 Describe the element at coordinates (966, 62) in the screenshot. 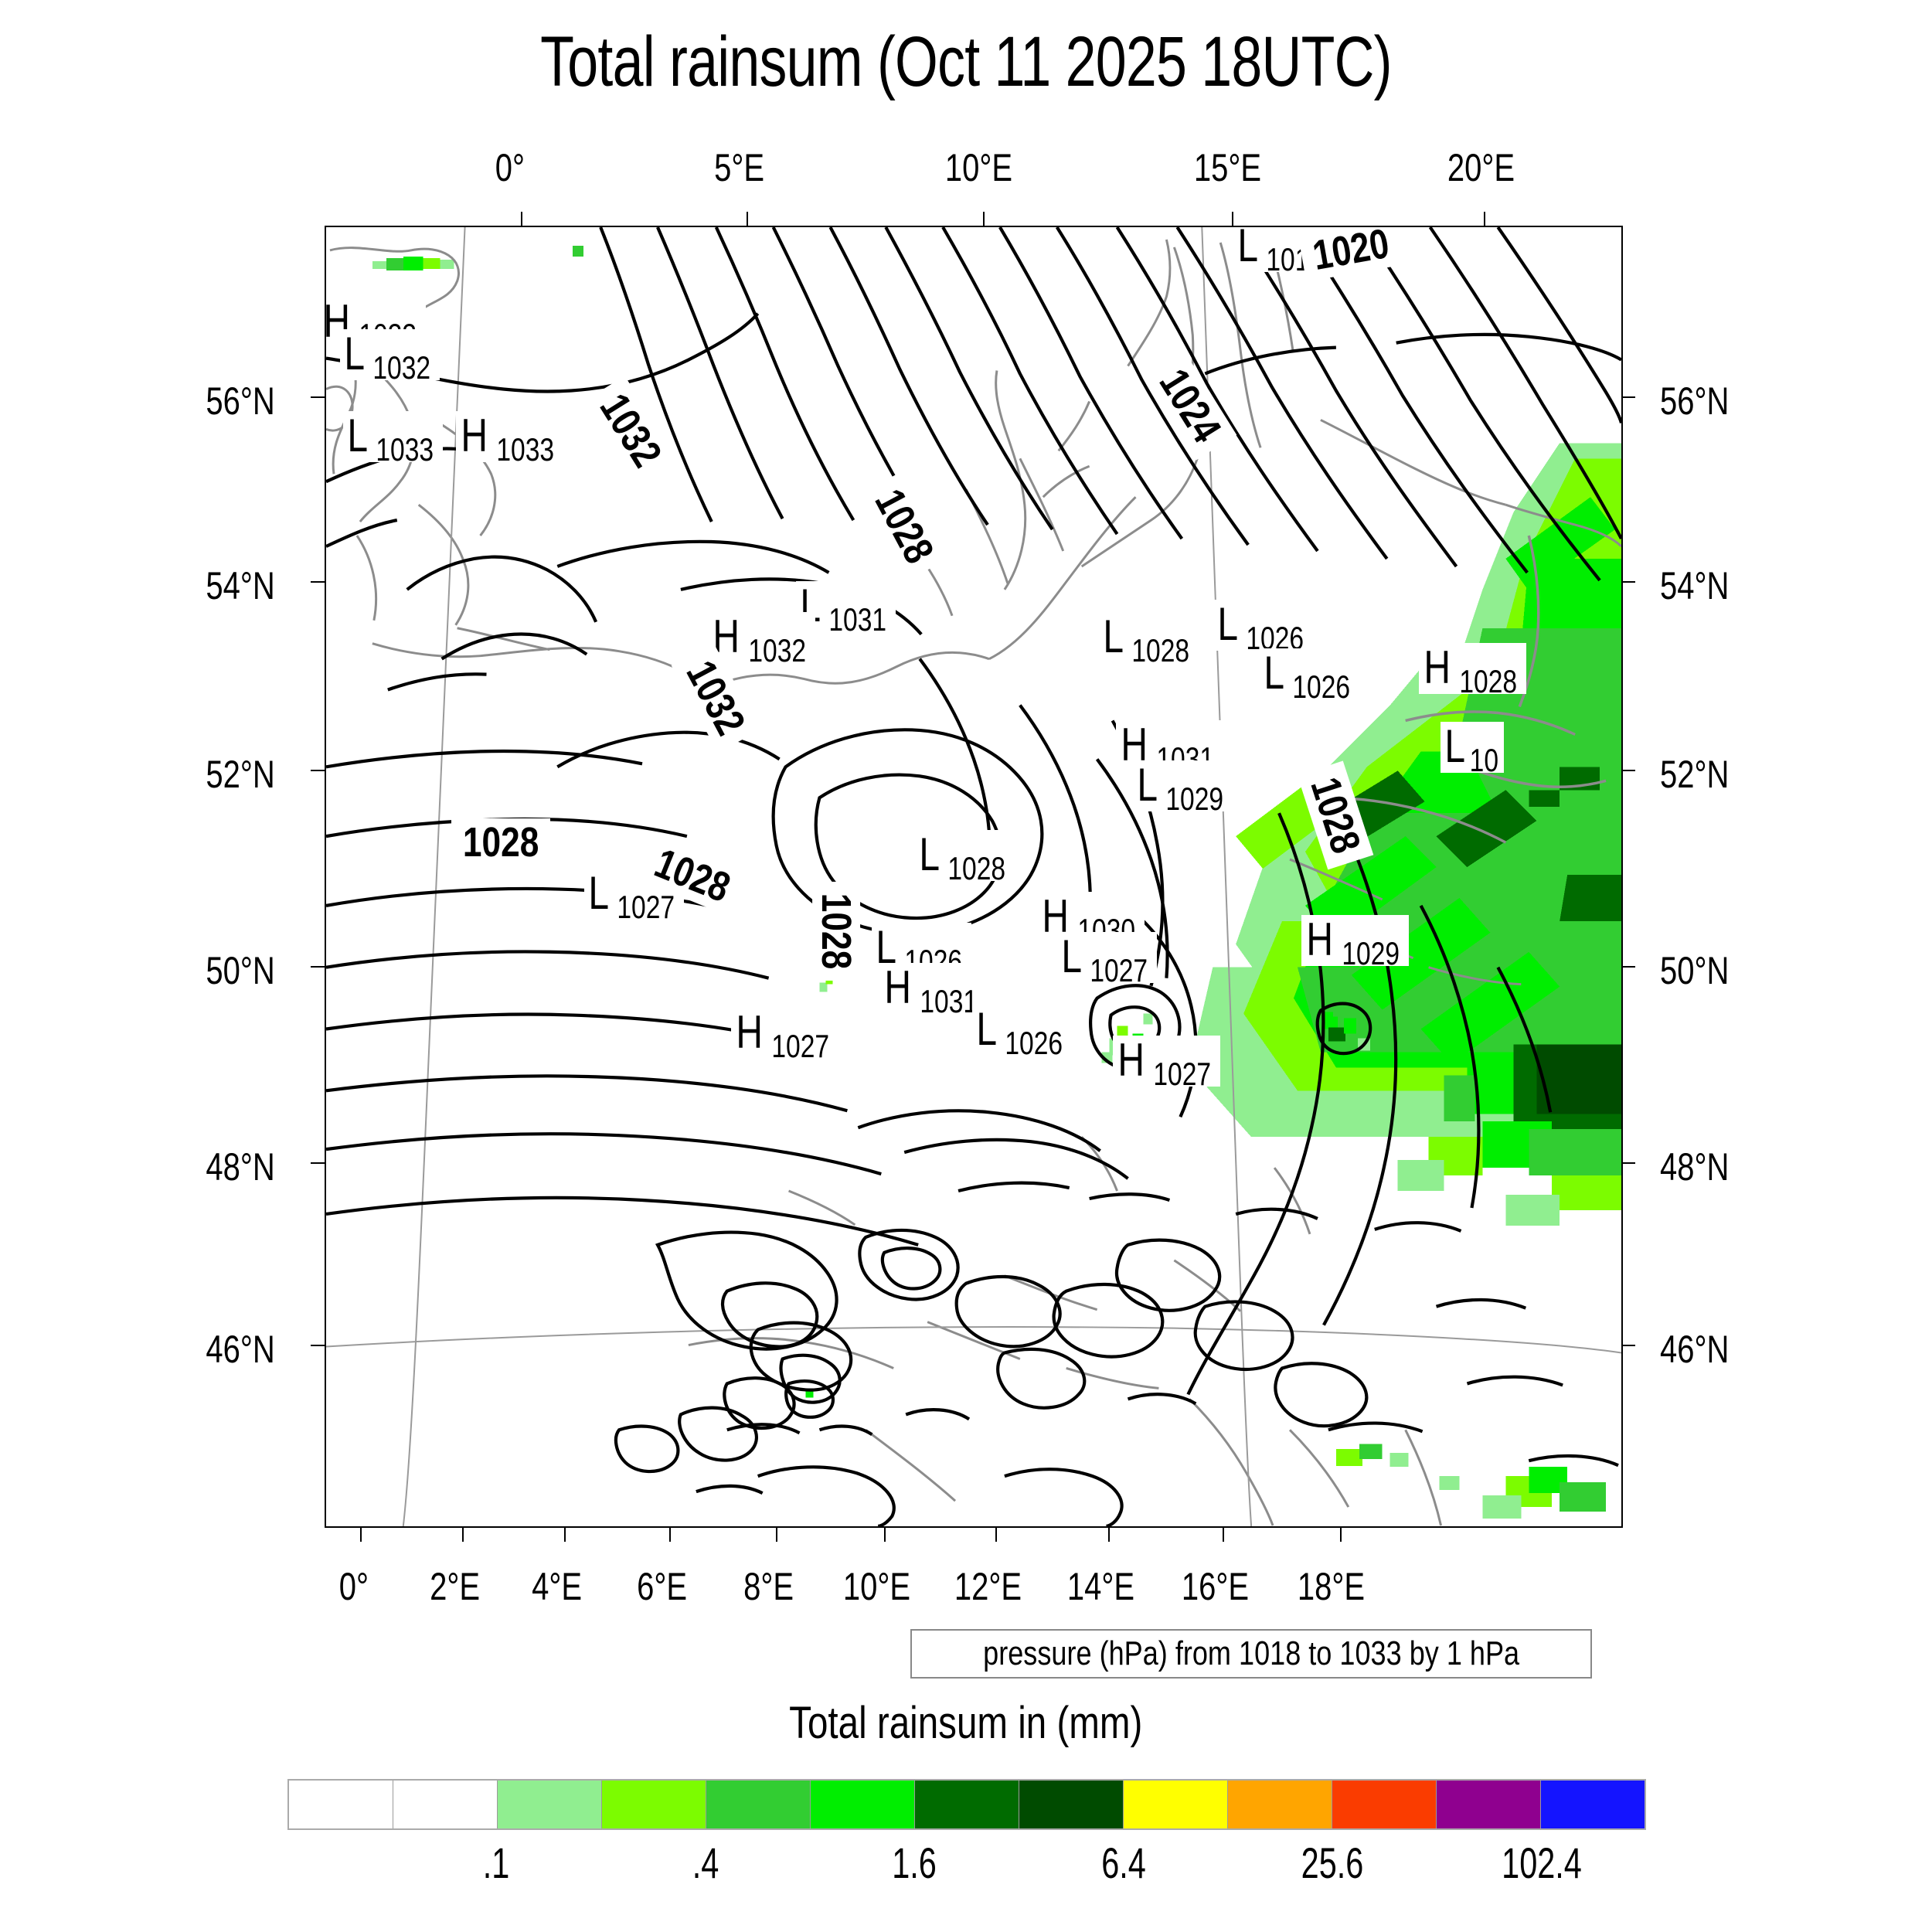

I see `page-title: Total rainsum (Oct 11 2025 18UTC)` at that location.